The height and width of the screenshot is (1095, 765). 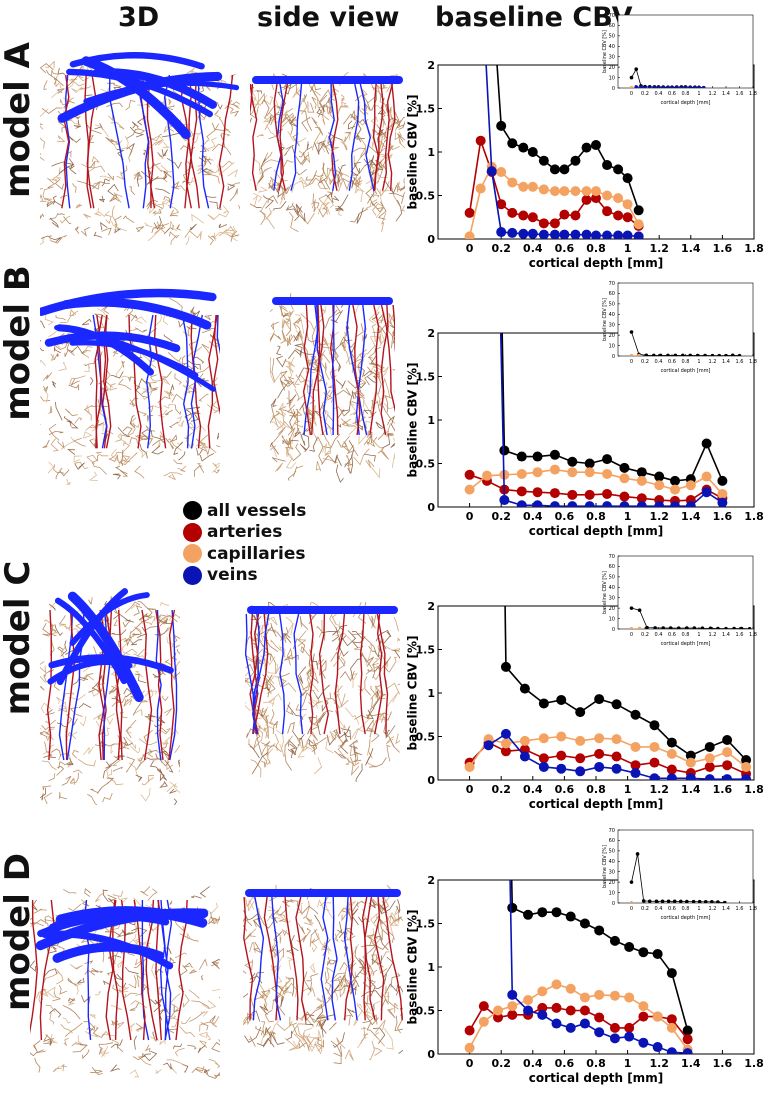 I want to click on inset-y-tick-label: 0, so click(x=613, y=904).